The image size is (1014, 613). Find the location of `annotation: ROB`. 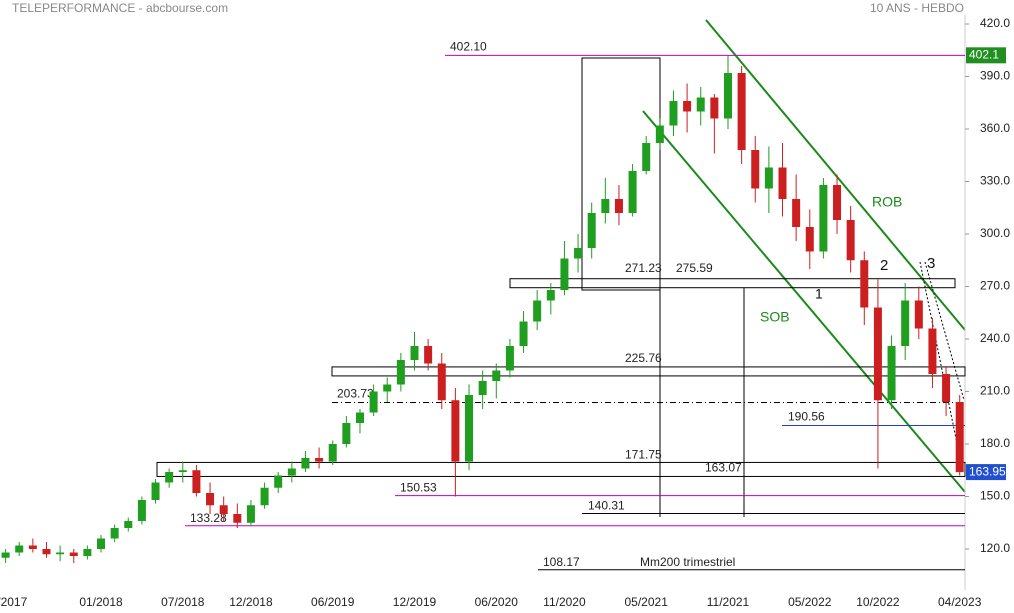

annotation: ROB is located at coordinates (887, 202).